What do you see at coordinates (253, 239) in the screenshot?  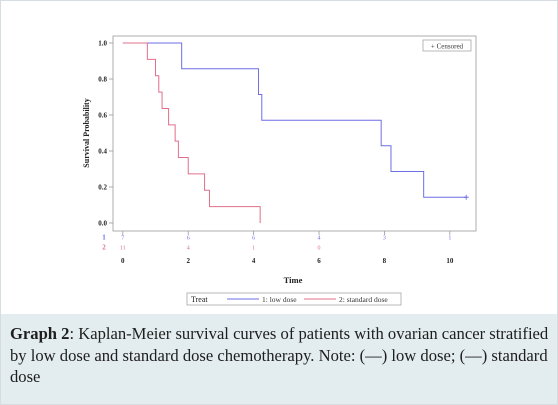 I see `risk-count-s1-2: 6` at bounding box center [253, 239].